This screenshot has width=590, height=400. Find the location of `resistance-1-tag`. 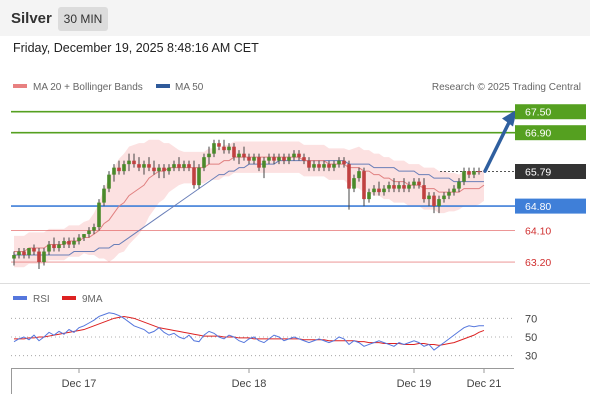

resistance-1-tag is located at coordinates (550, 133).